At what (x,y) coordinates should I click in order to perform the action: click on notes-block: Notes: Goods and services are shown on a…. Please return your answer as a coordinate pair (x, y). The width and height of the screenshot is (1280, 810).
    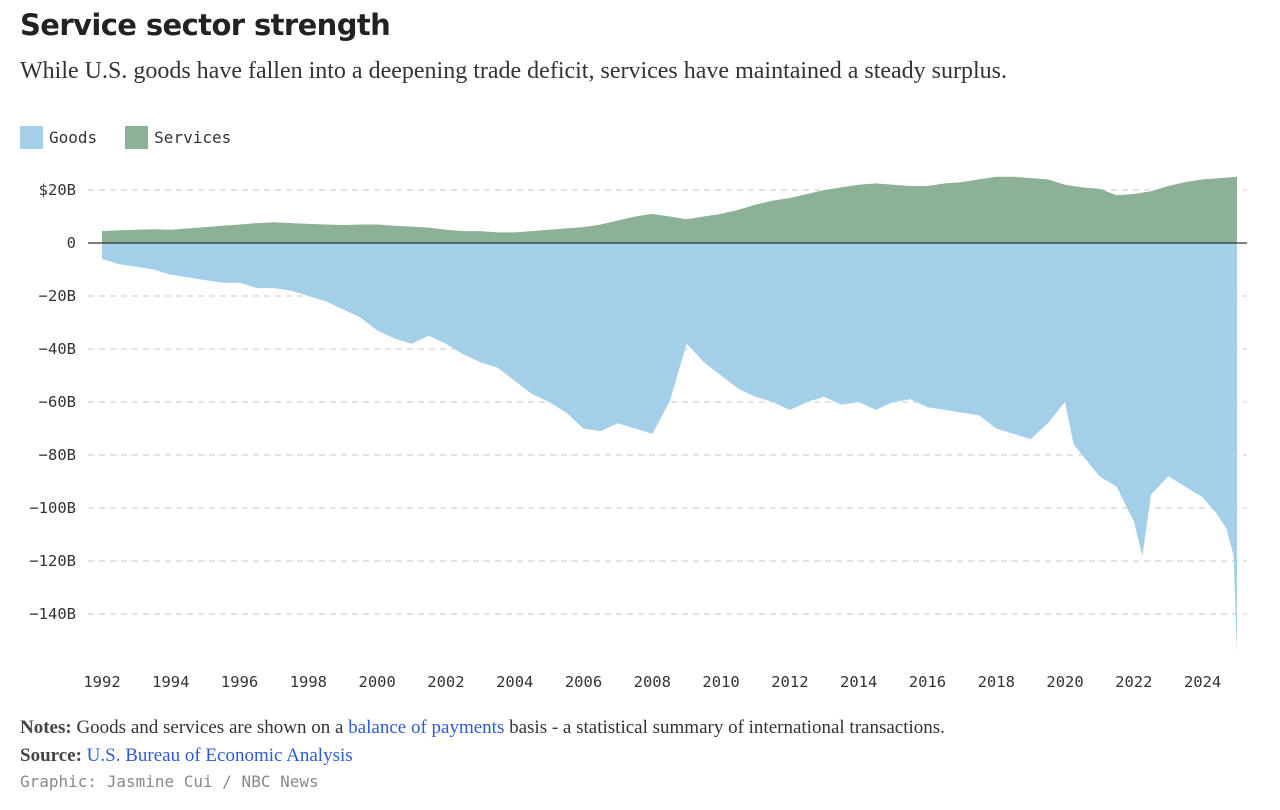
    Looking at the image, I should click on (482, 742).